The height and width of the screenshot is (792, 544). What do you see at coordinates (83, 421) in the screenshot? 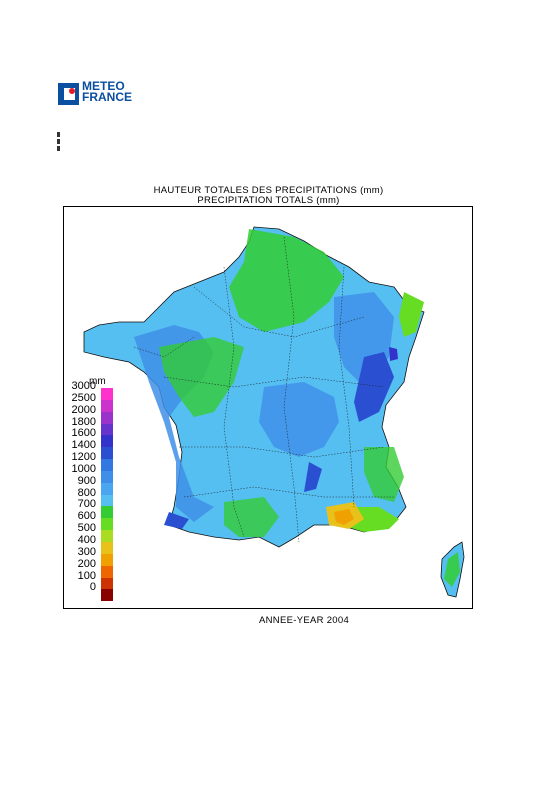
I see `legend-label: 1800` at bounding box center [83, 421].